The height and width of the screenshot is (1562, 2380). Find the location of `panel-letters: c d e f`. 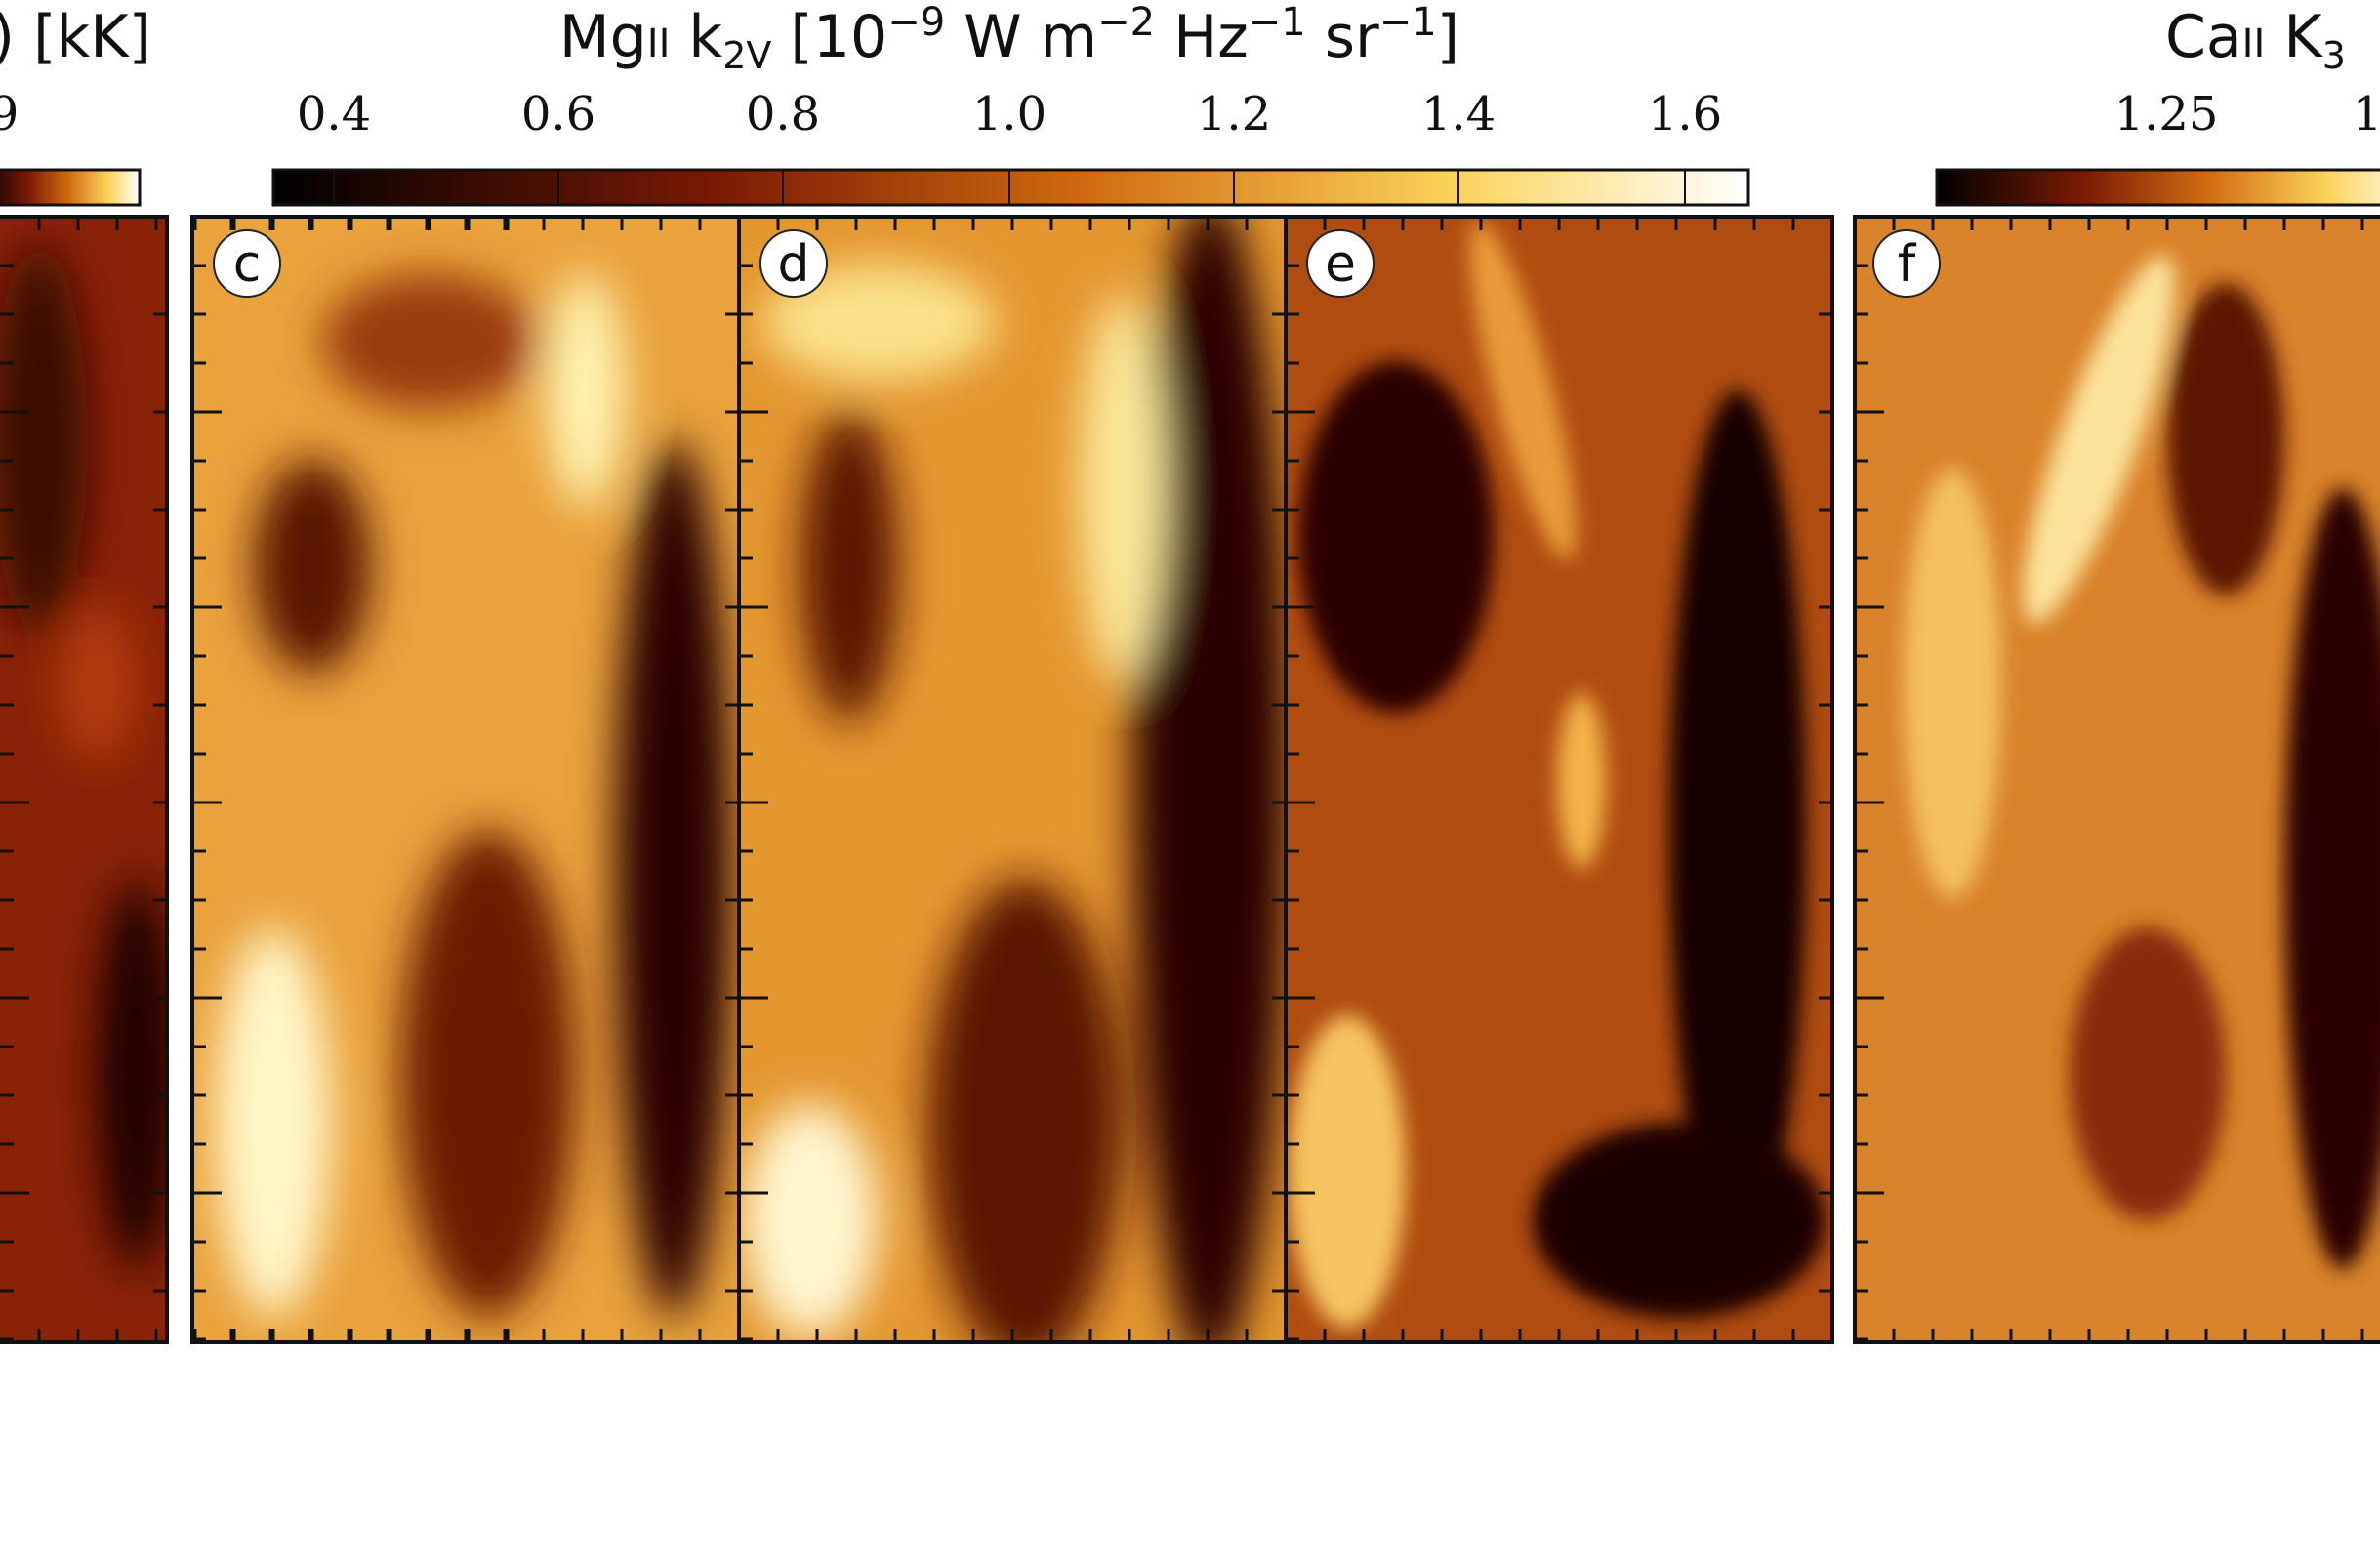

panel-letters: c d e f is located at coordinates (1077, 263).